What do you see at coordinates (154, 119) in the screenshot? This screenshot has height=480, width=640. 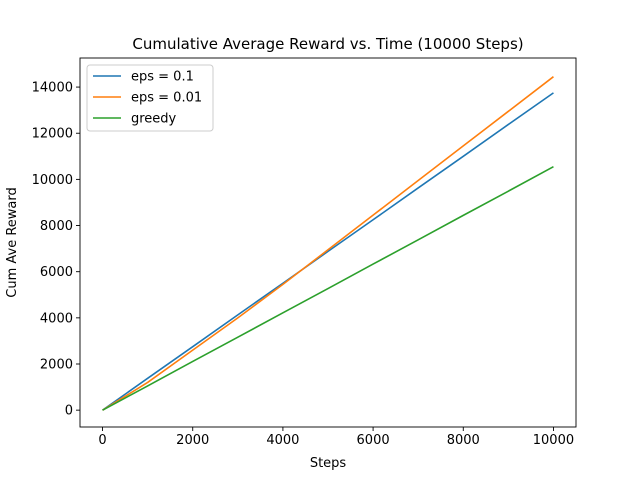 I see `legend-label-2: greedy` at bounding box center [154, 119].